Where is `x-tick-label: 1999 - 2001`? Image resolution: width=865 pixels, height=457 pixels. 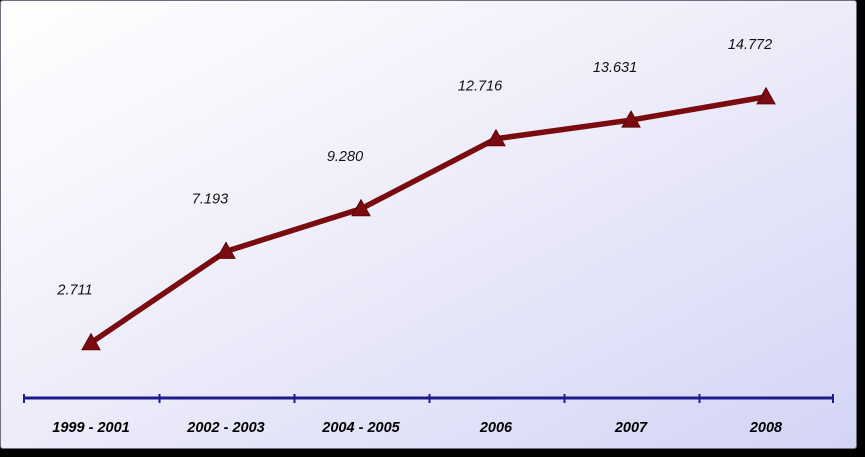 x-tick-label: 1999 - 2001 is located at coordinates (90, 428).